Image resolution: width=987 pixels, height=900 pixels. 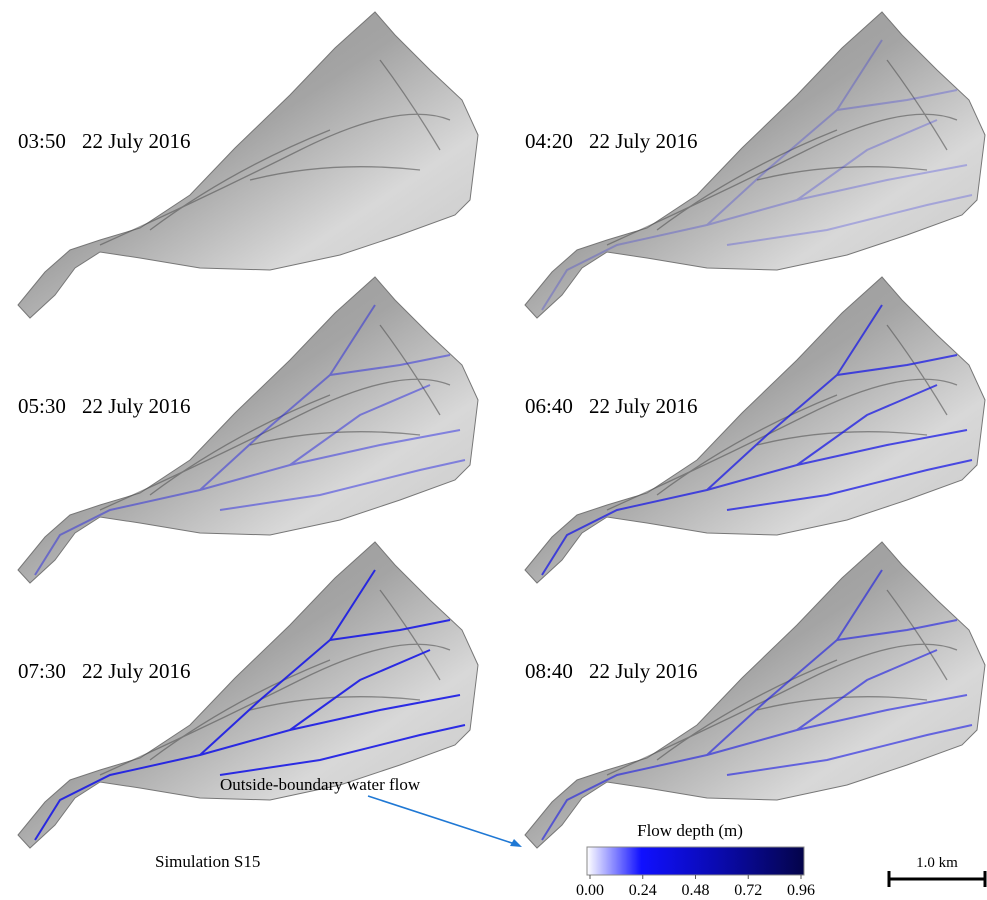 I want to click on panel-time: 03:50, so click(x=42, y=141).